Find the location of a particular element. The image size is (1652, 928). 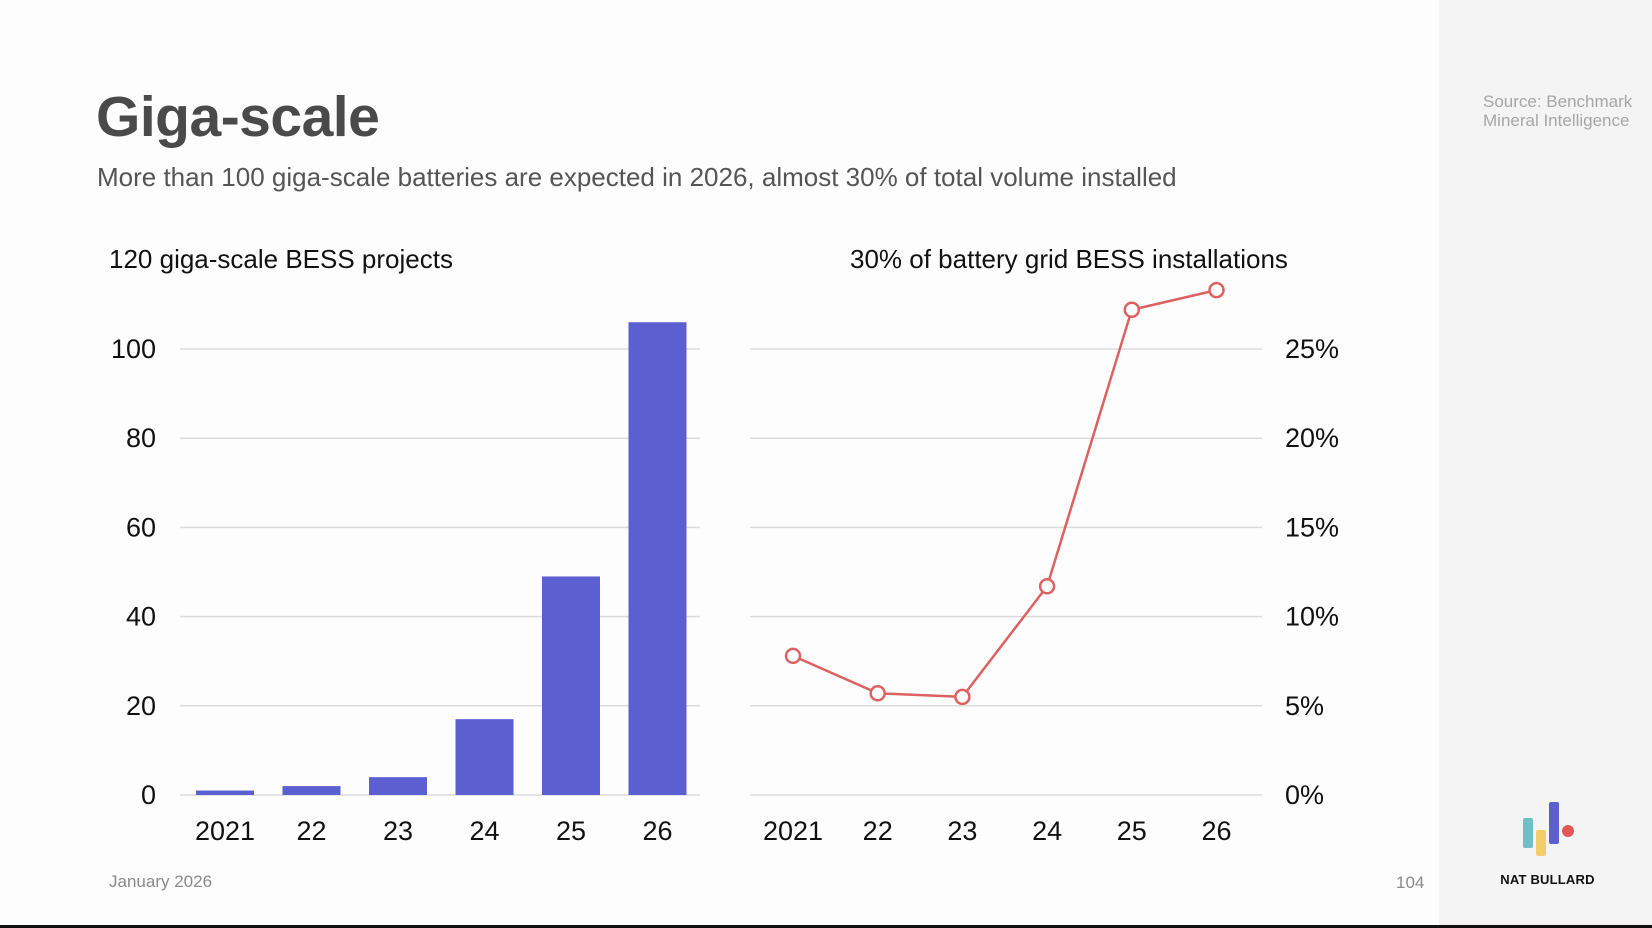

bar-y-tick-label: 100 is located at coordinates (133, 349).